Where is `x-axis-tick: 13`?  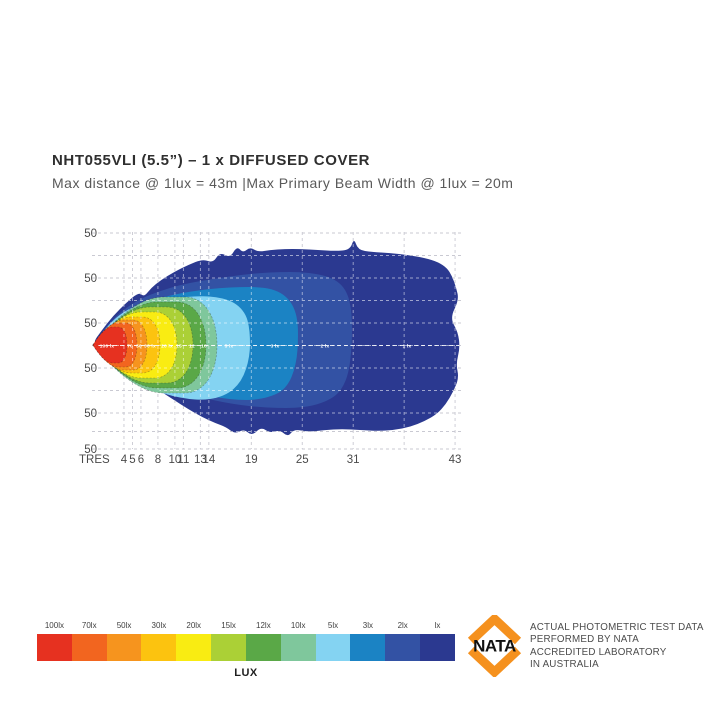
x-axis-tick: 13 is located at coordinates (200, 460).